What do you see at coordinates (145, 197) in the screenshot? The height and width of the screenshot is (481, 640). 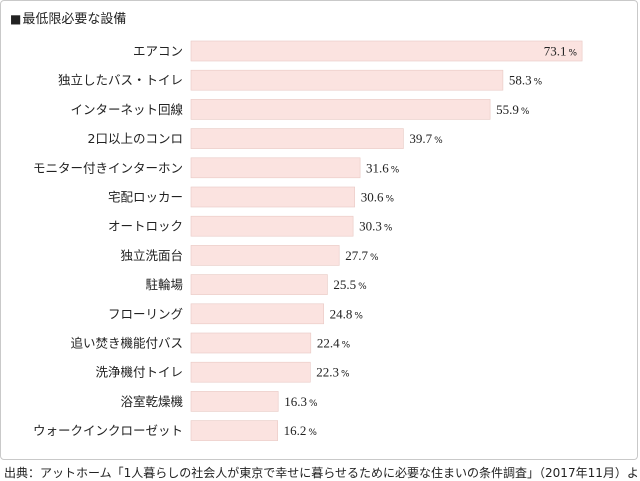 I see `category-label: 宅配ロッカー` at bounding box center [145, 197].